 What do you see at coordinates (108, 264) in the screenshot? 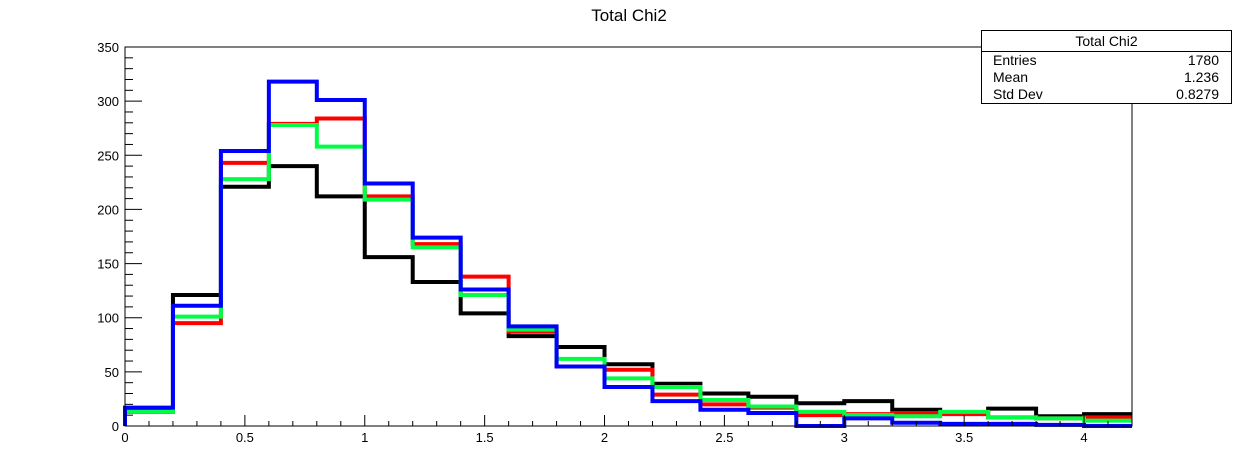
I see `y-tick-label: 150` at bounding box center [108, 264].